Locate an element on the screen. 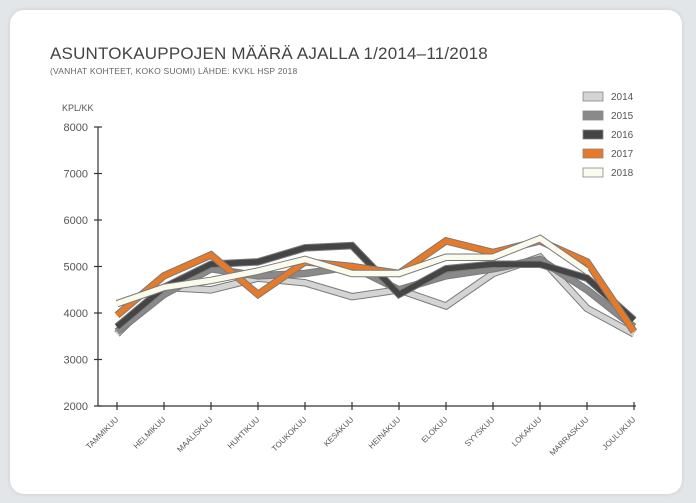  legend-label-2018: 2018 is located at coordinates (622, 173).